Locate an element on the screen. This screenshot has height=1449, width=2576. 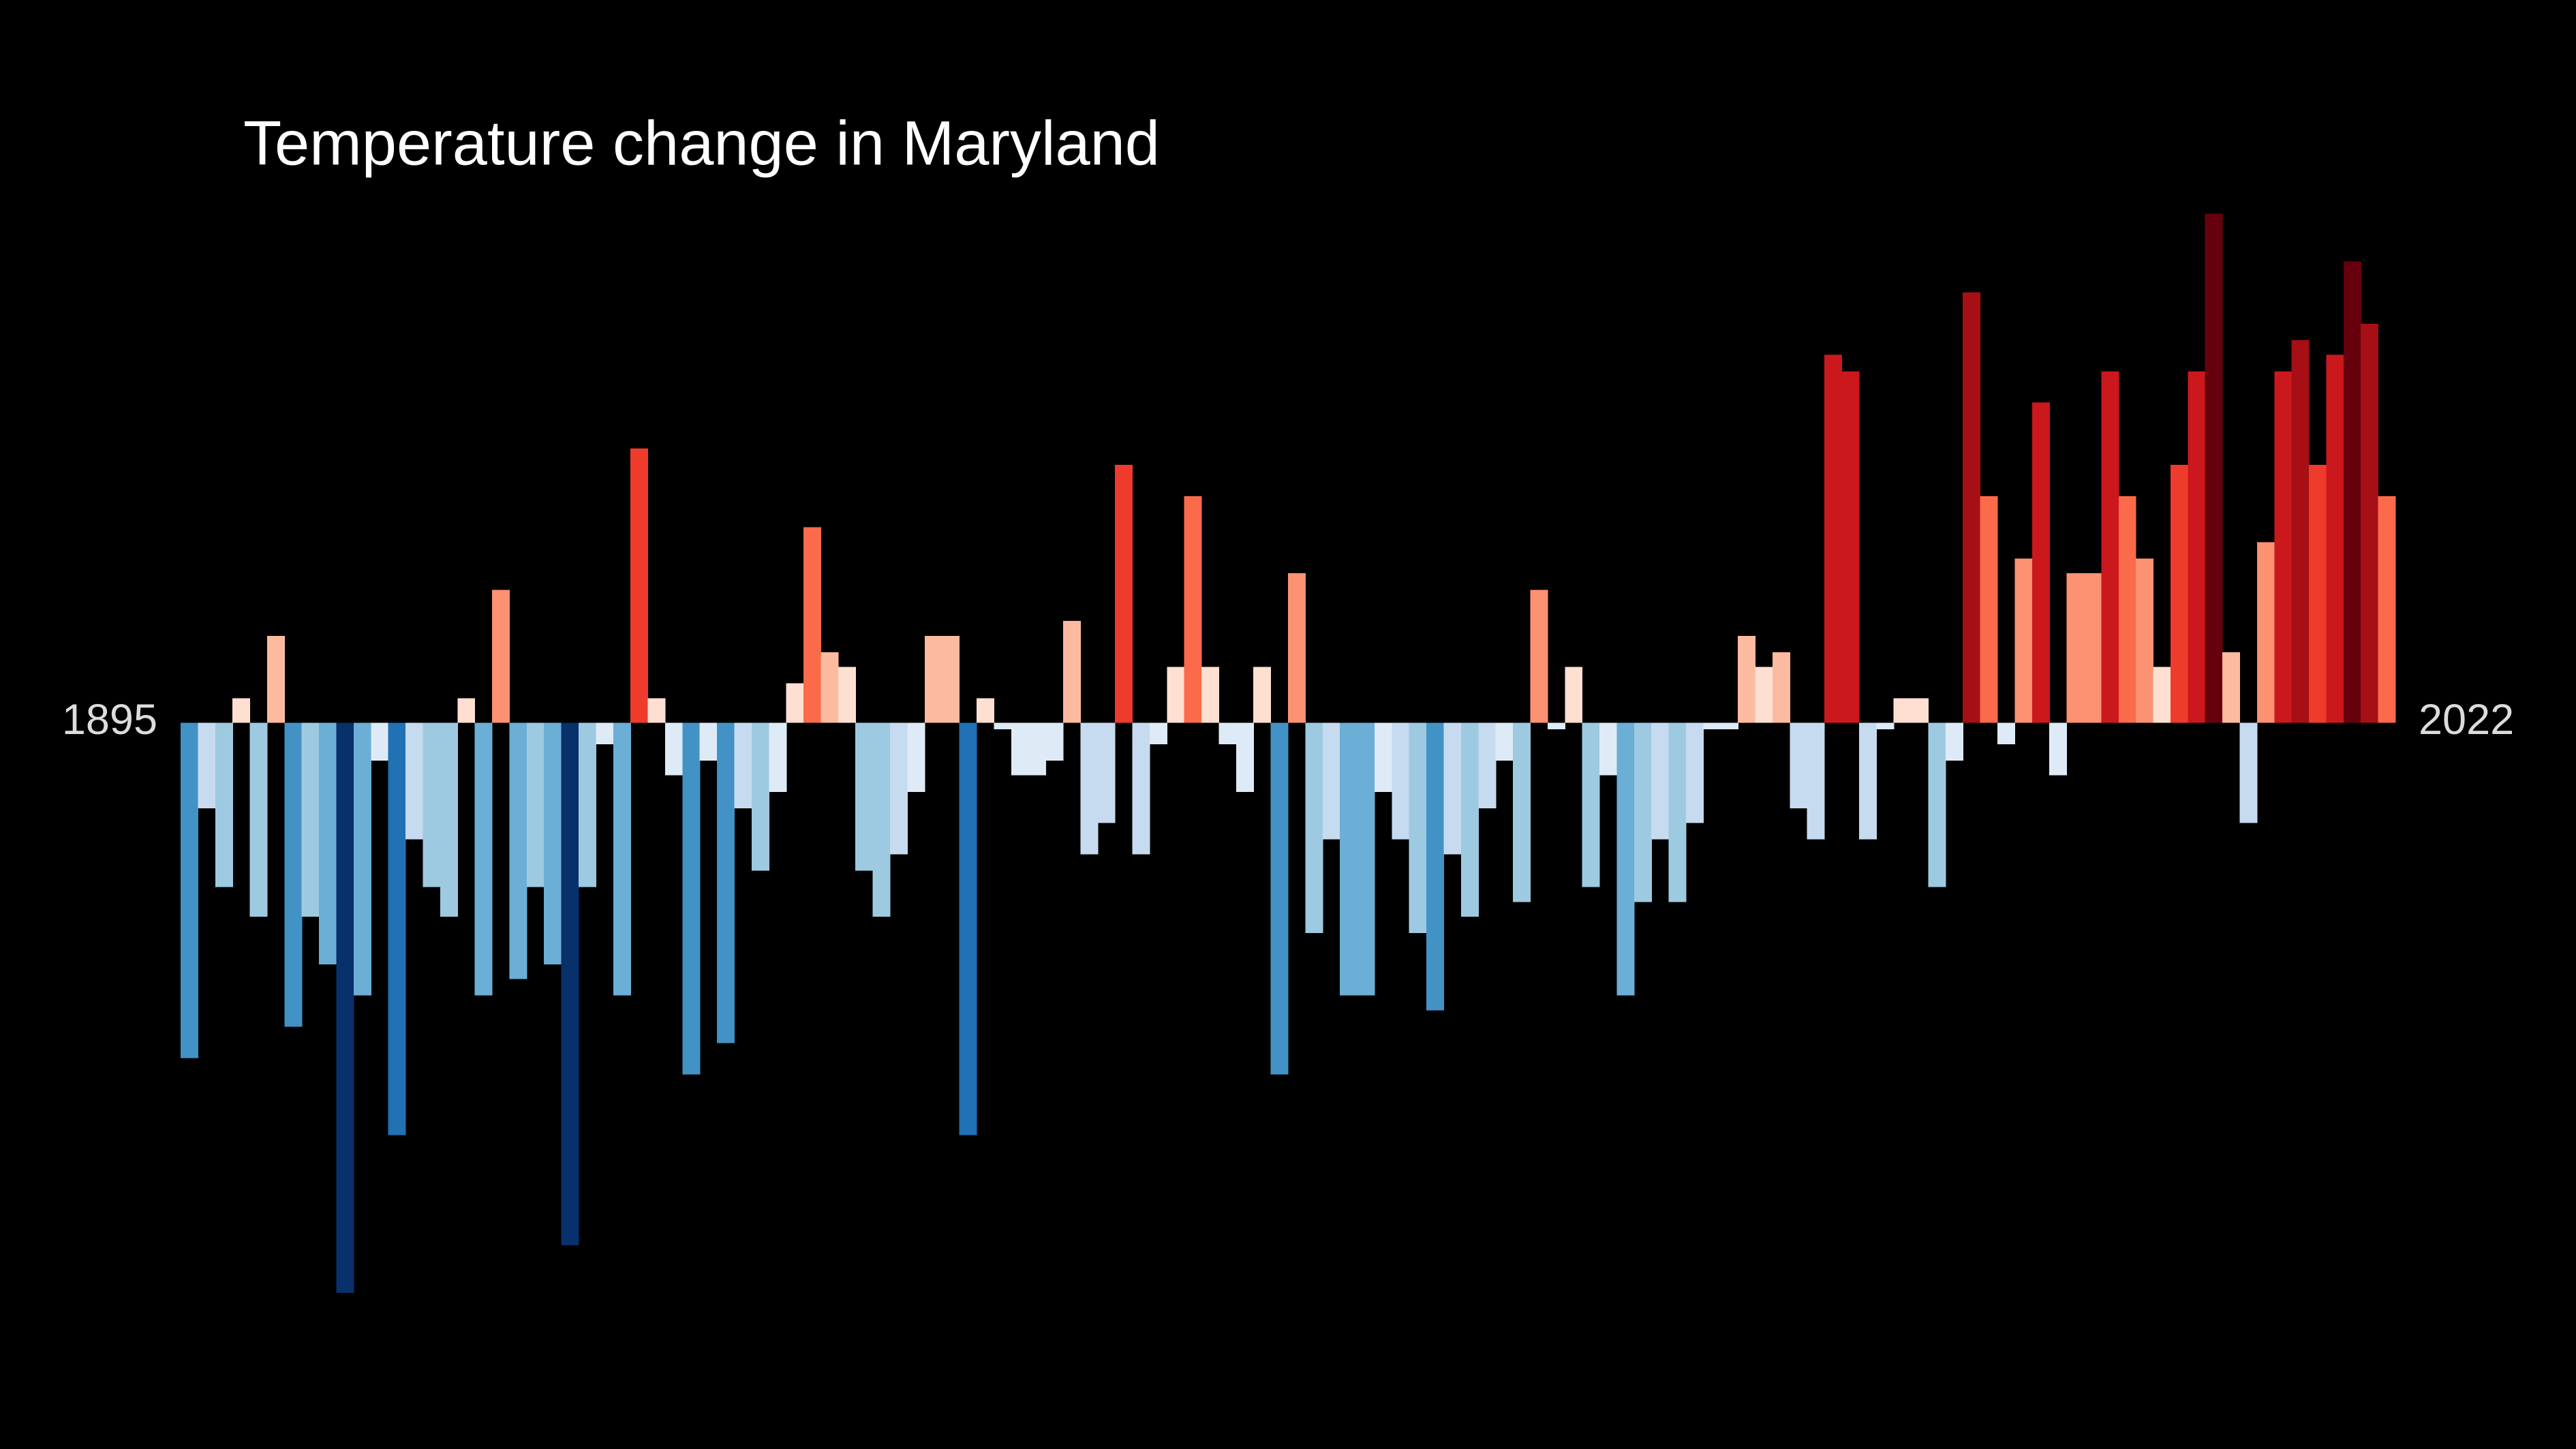
x-tick-label: 2022 is located at coordinates (2466, 720).